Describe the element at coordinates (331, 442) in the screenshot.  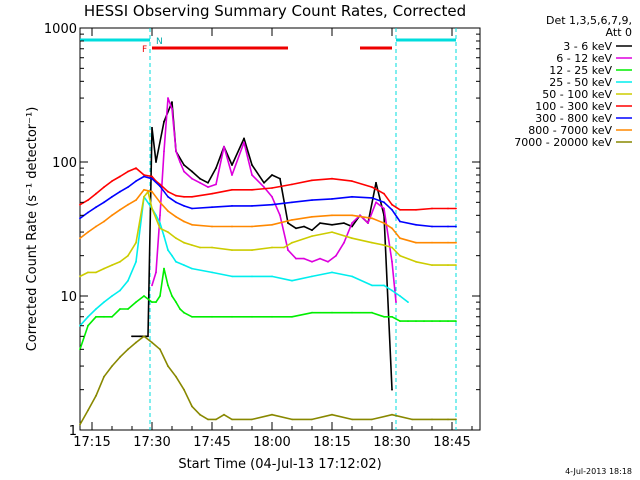
I see `x-tick-label-4: 18:15` at that location.